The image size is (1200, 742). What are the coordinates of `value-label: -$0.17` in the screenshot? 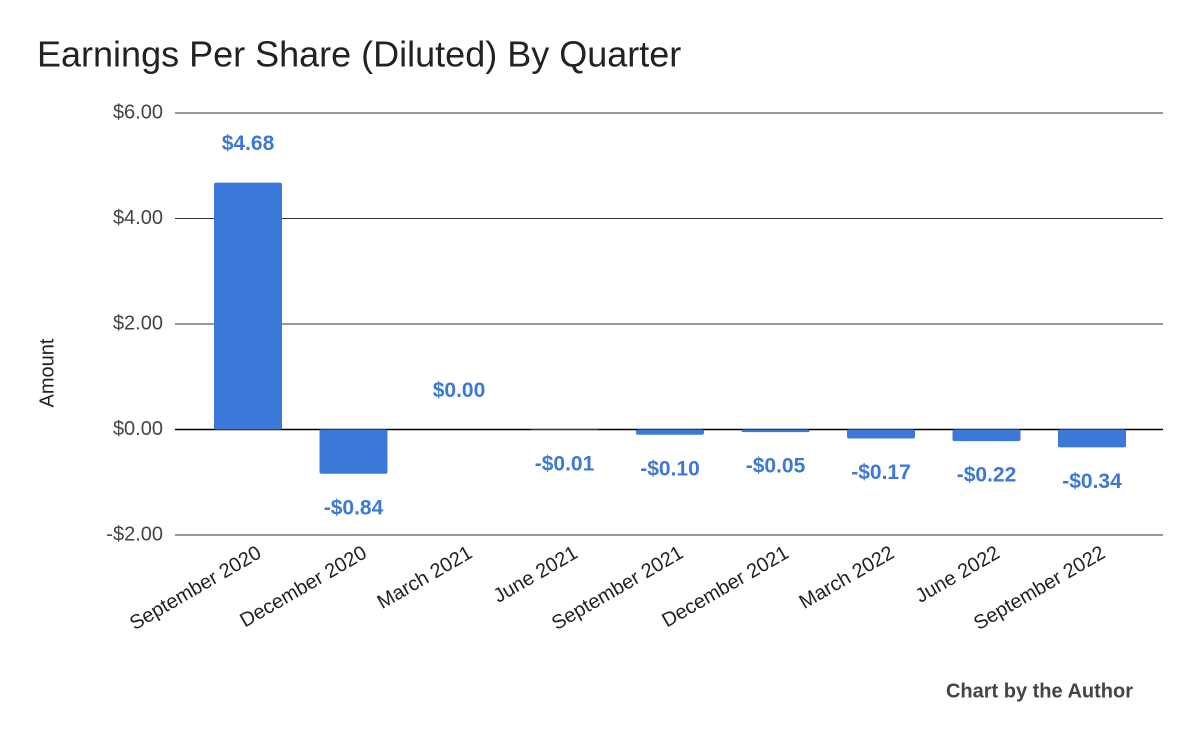 It's located at (881, 472).